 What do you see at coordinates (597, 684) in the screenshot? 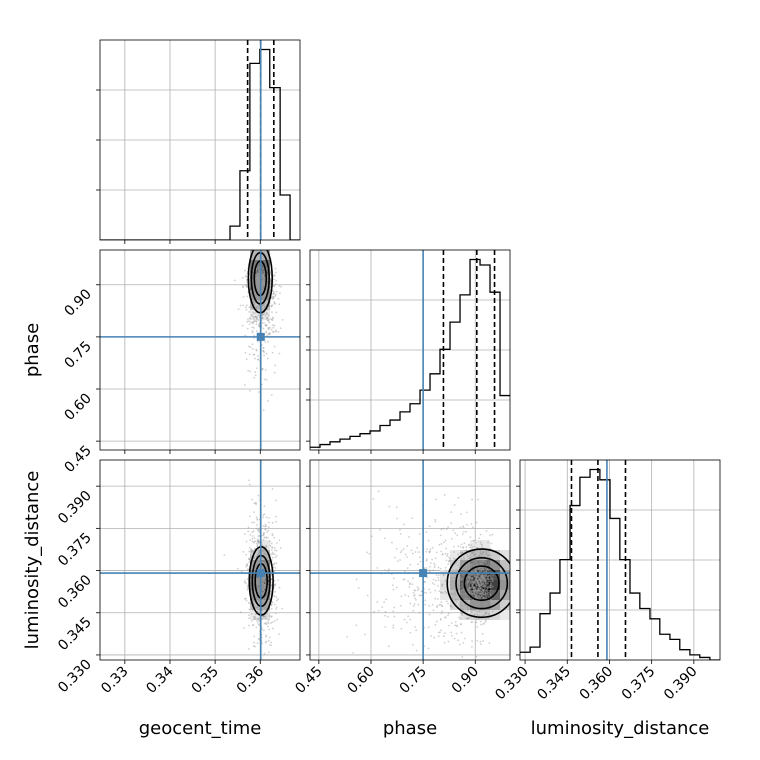
I see `x-tick-label-luminosity_distance-2: 0.360` at bounding box center [597, 684].